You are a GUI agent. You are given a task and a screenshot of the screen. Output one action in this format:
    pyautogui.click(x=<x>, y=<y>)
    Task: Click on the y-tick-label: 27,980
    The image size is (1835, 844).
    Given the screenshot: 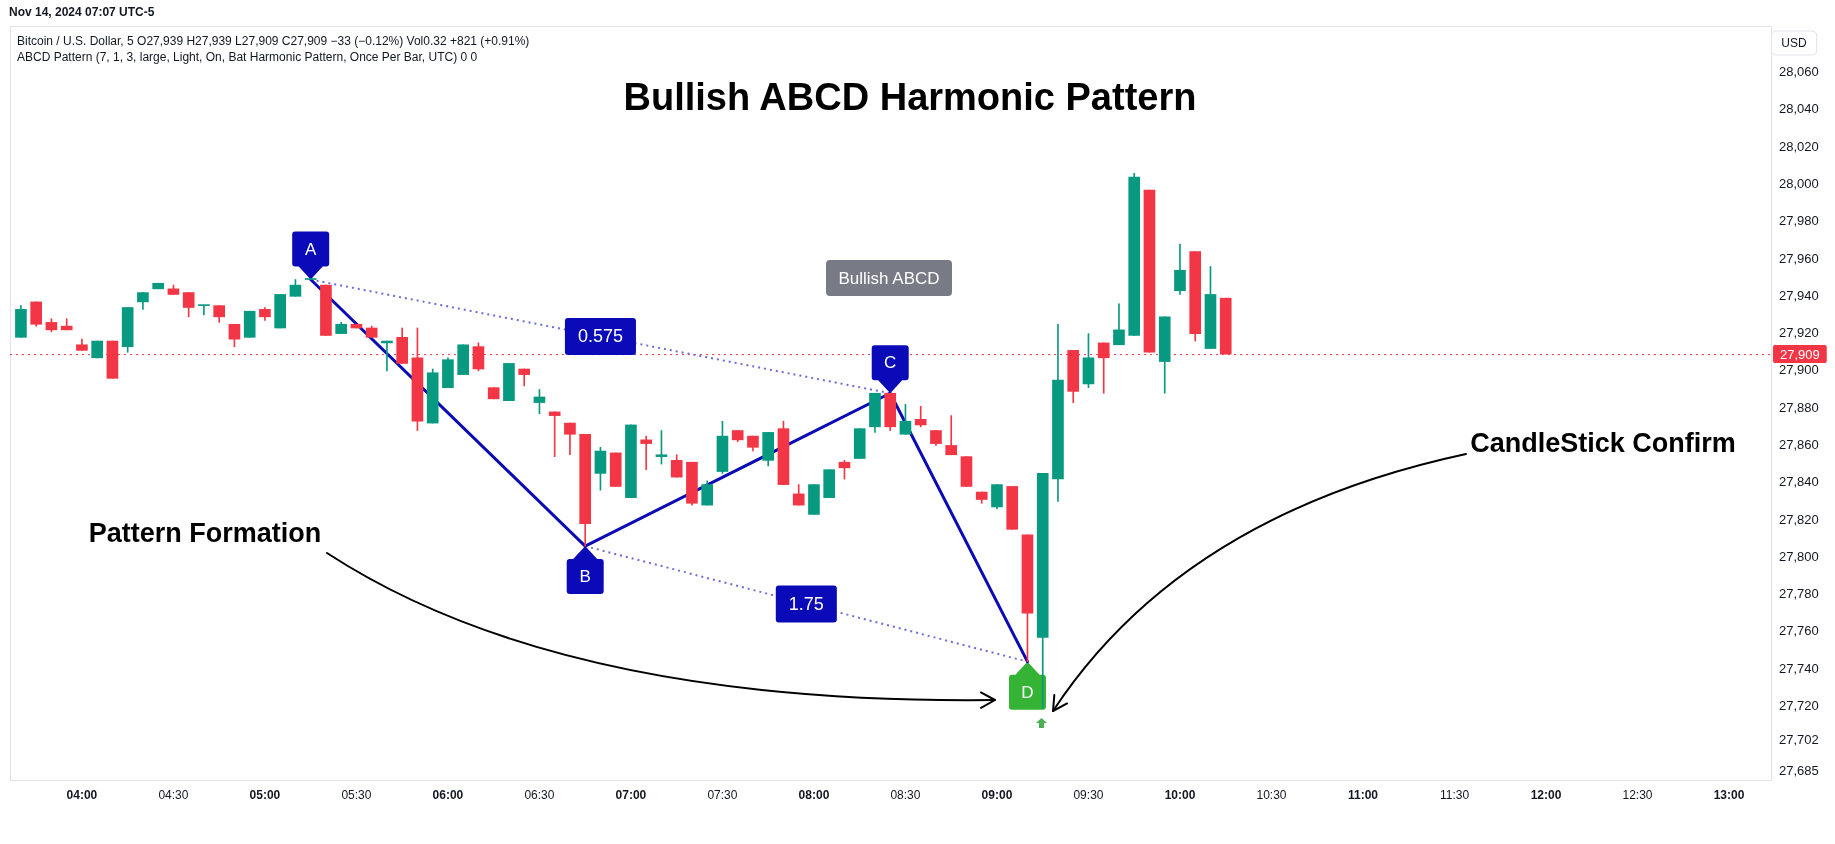 What is the action you would take?
    pyautogui.click(x=1799, y=221)
    